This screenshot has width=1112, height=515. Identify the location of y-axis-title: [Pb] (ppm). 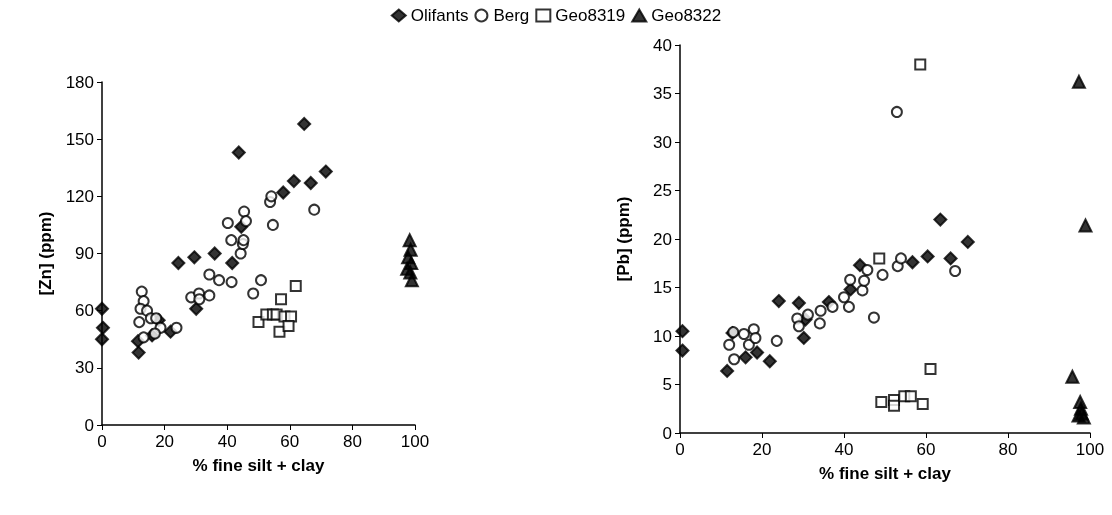
(623, 239).